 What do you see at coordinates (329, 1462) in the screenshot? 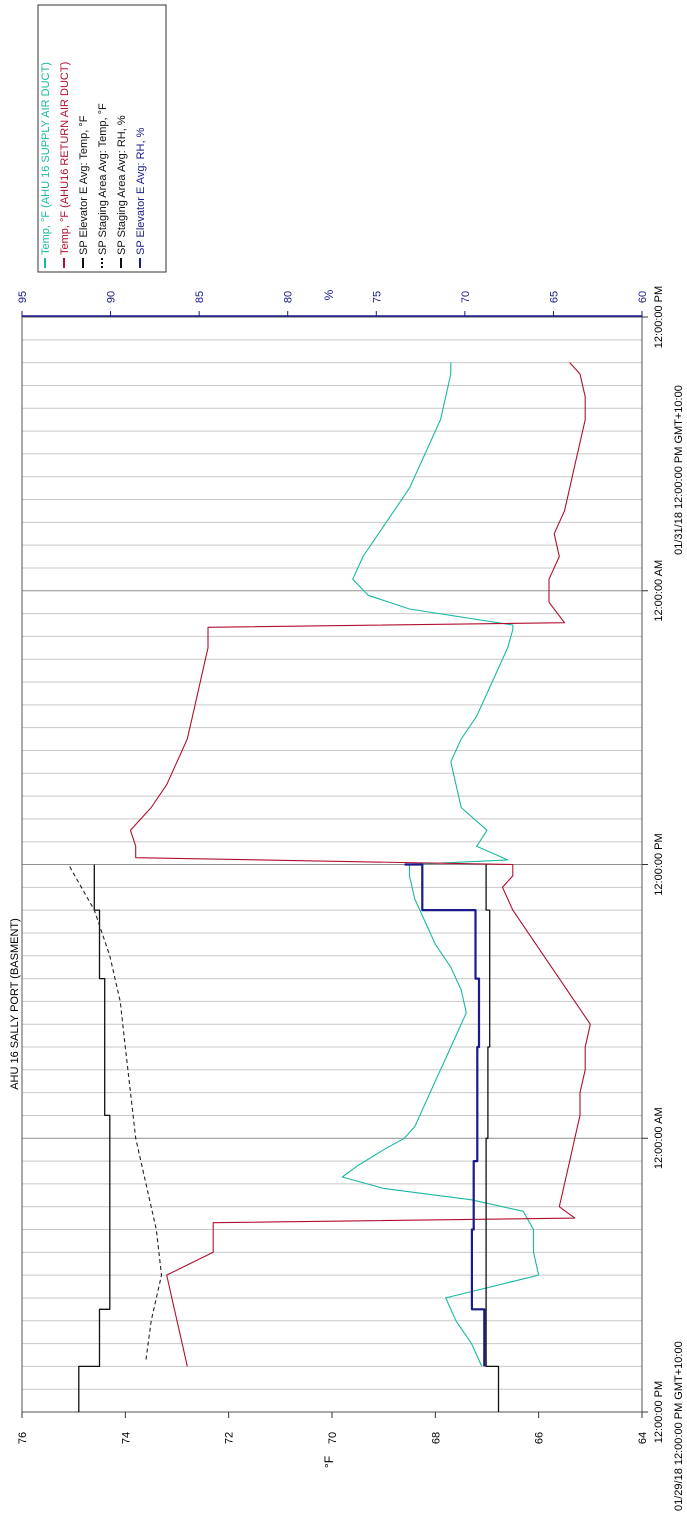
I see `left-axis-label: °F` at bounding box center [329, 1462].